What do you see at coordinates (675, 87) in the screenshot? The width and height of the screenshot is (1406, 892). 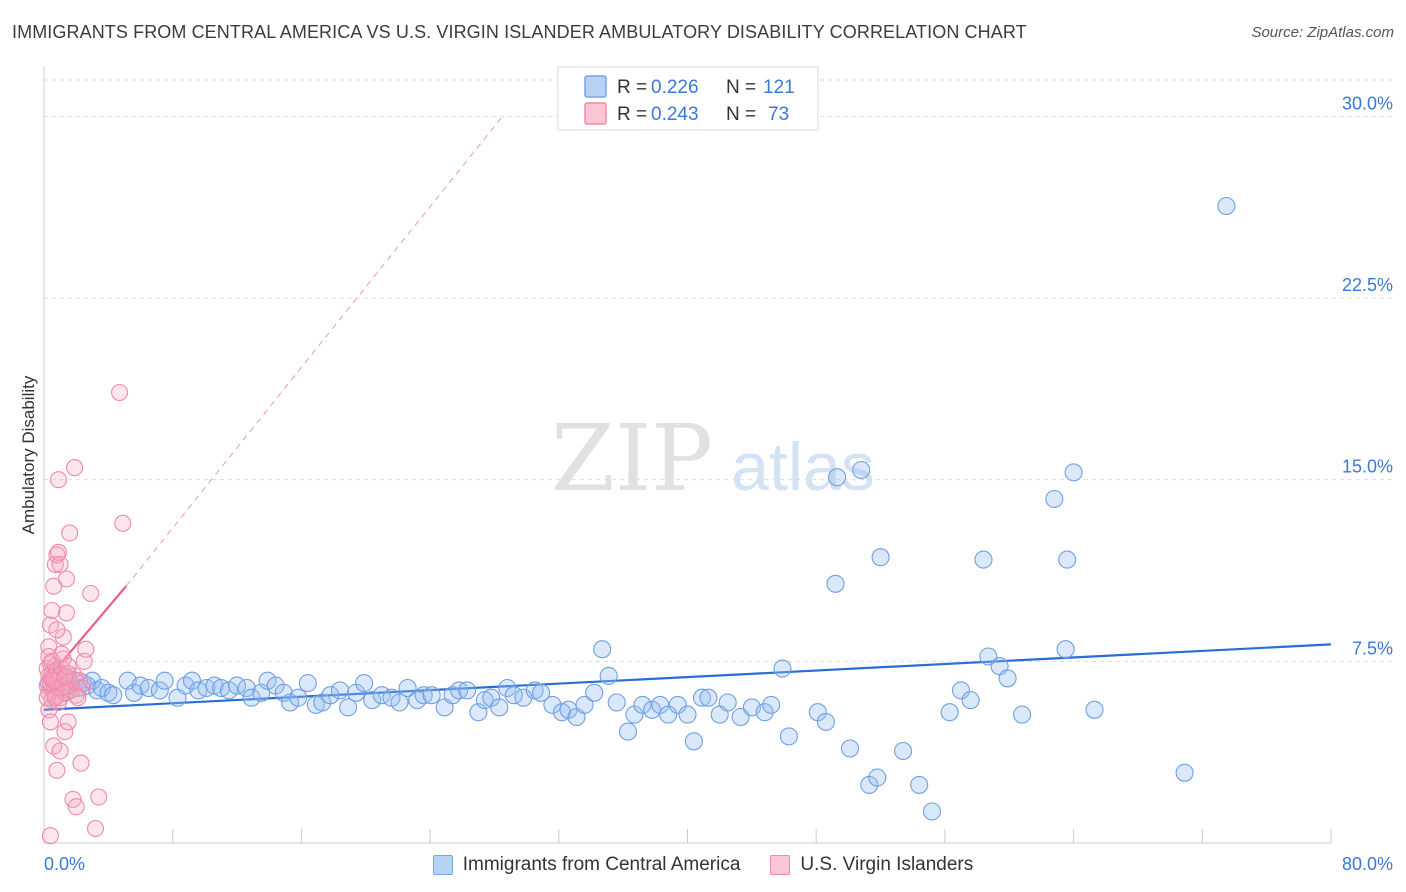 I see `legend-r-value-1: 0.226` at bounding box center [675, 87].